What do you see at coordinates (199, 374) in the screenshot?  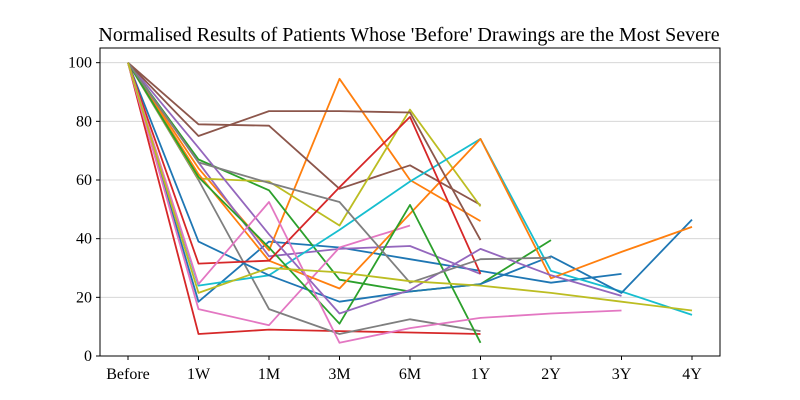 I see `x-tick-label: 1W` at bounding box center [199, 374].